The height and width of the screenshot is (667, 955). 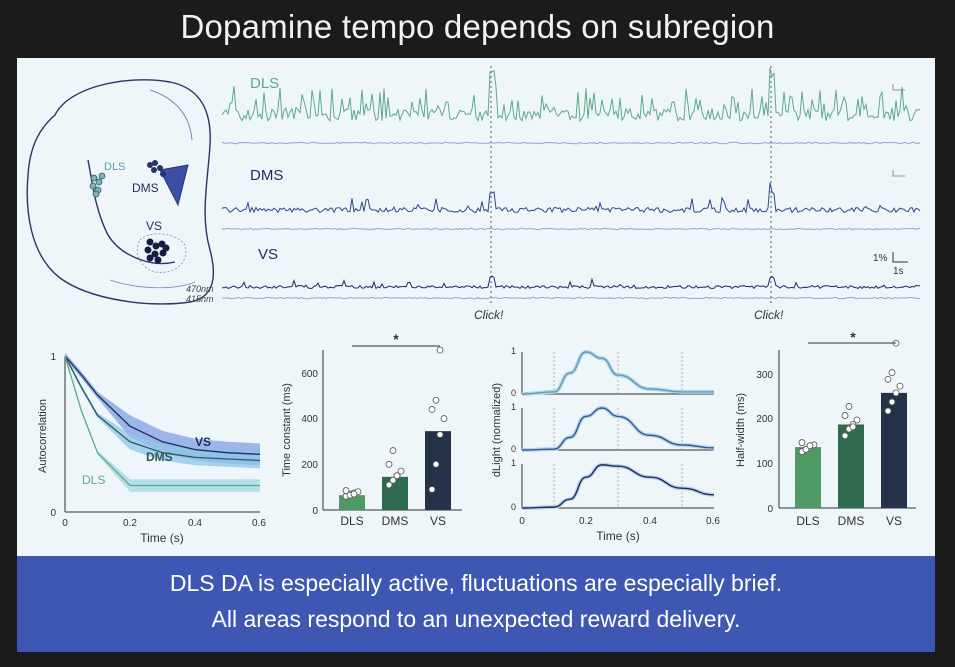 I want to click on autocorr-ylabel: Autocorrelation, so click(x=43, y=436).